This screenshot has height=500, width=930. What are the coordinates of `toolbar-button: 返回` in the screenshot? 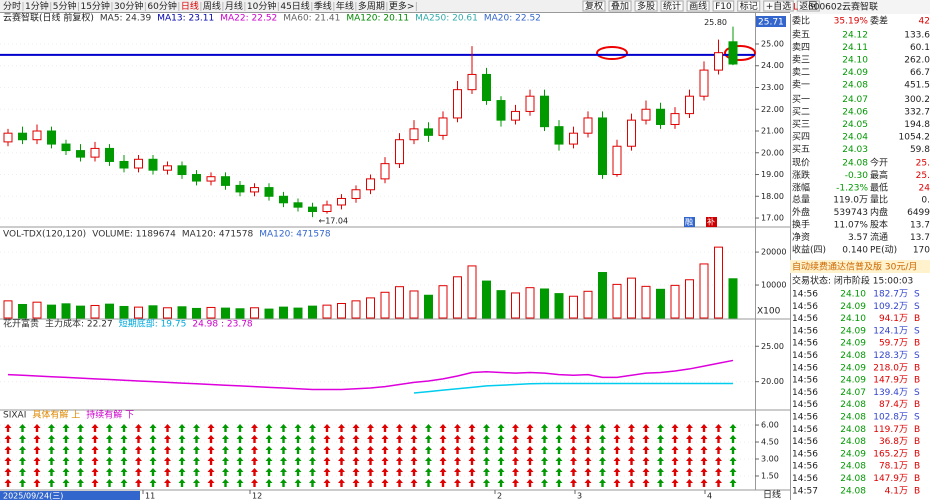 It's located at (808, 6).